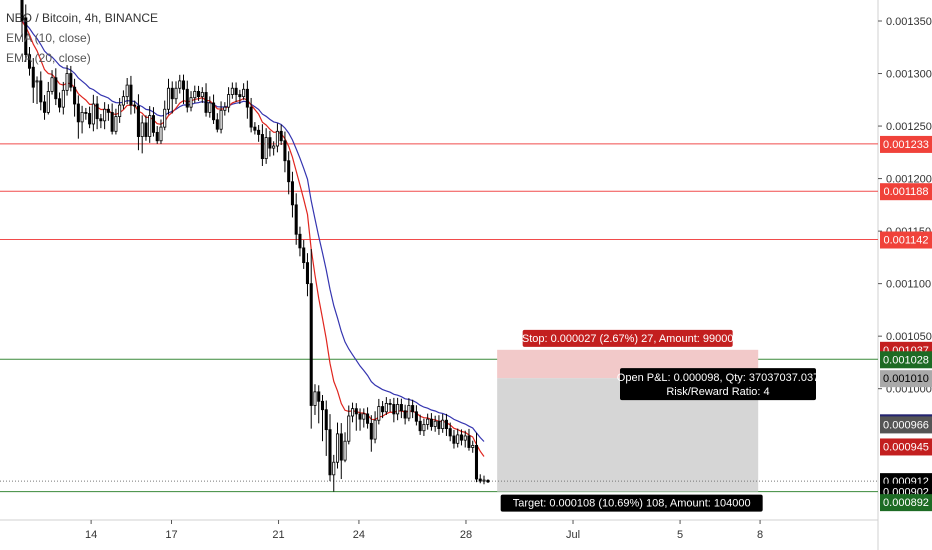 This screenshot has height=550, width=932. What do you see at coordinates (48, 58) in the screenshot?
I see `ema-slow-legend: EMA (20, close)` at bounding box center [48, 58].